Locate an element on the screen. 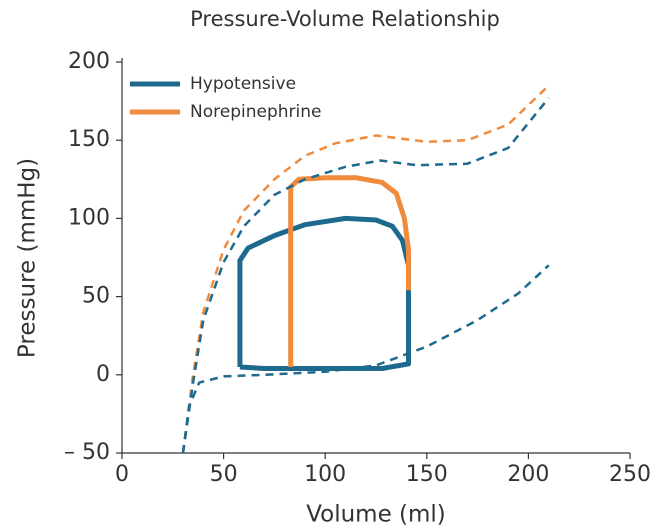 This screenshot has width=651, height=531. legend-label: Norepinephrine is located at coordinates (255, 112).